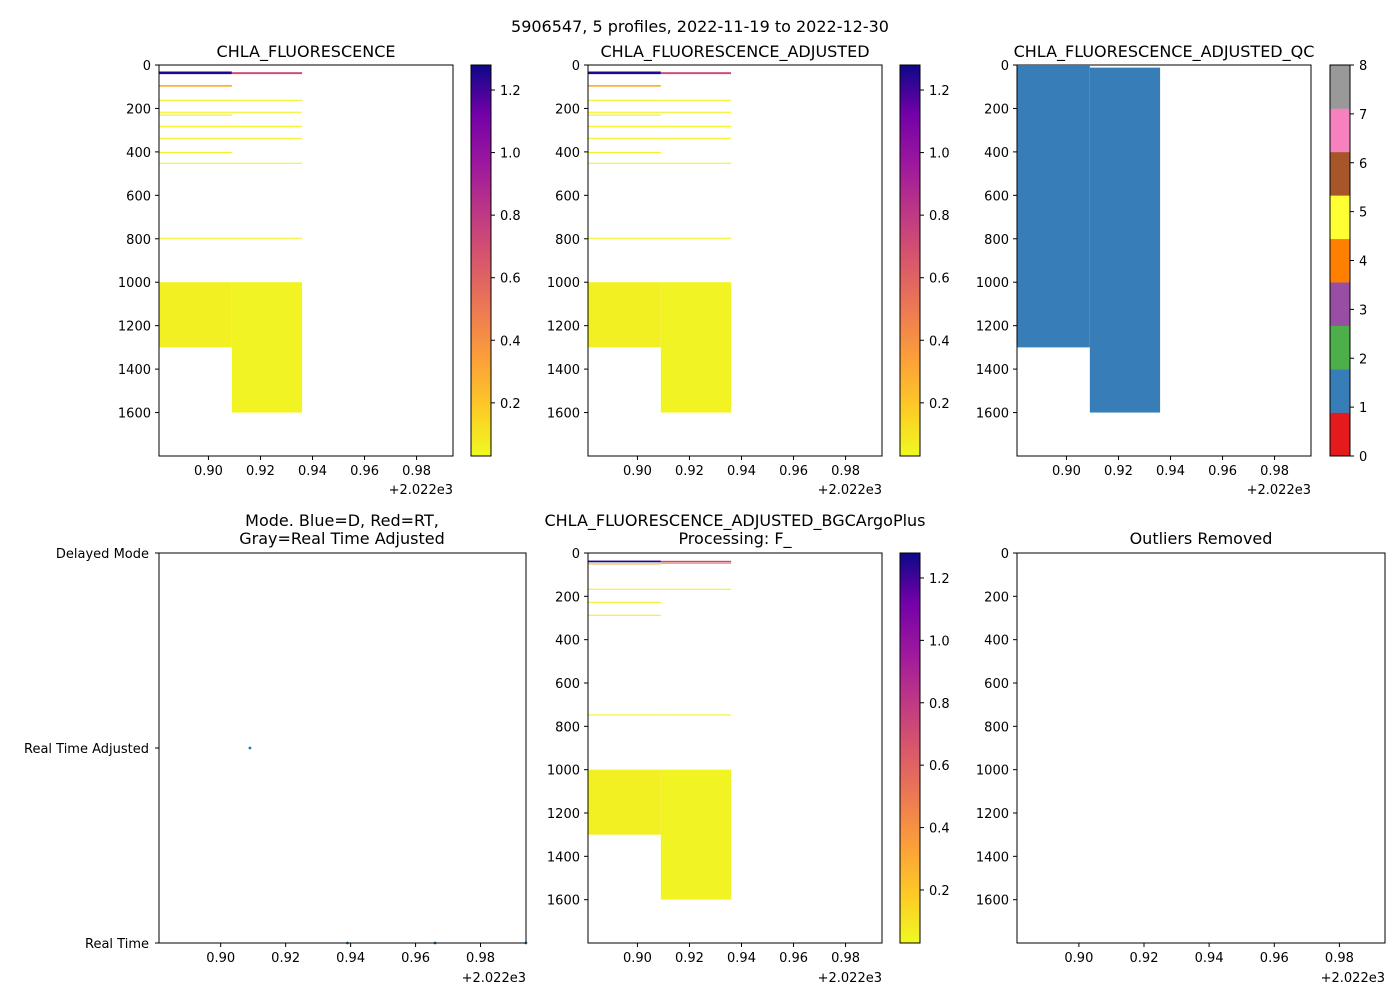  I want to click on colorbar-chla-ticks: 0.2 0.4 0.6 0.8 1.0 1.2, so click(506, 248).